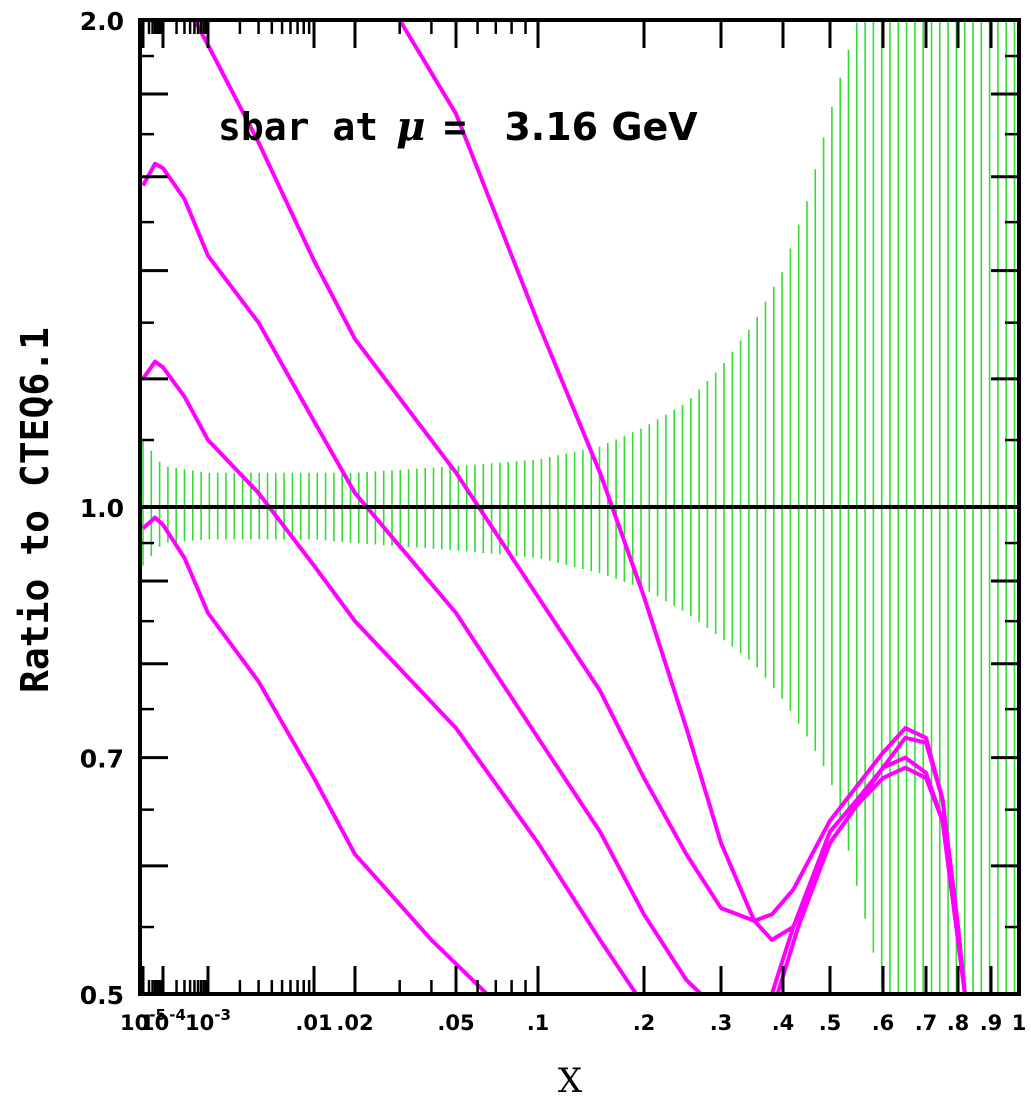 The image size is (1031, 1101). Describe the element at coordinates (143, 1020) in the screenshot. I see `x-tick-label-0: 10⁻⁵` at that location.